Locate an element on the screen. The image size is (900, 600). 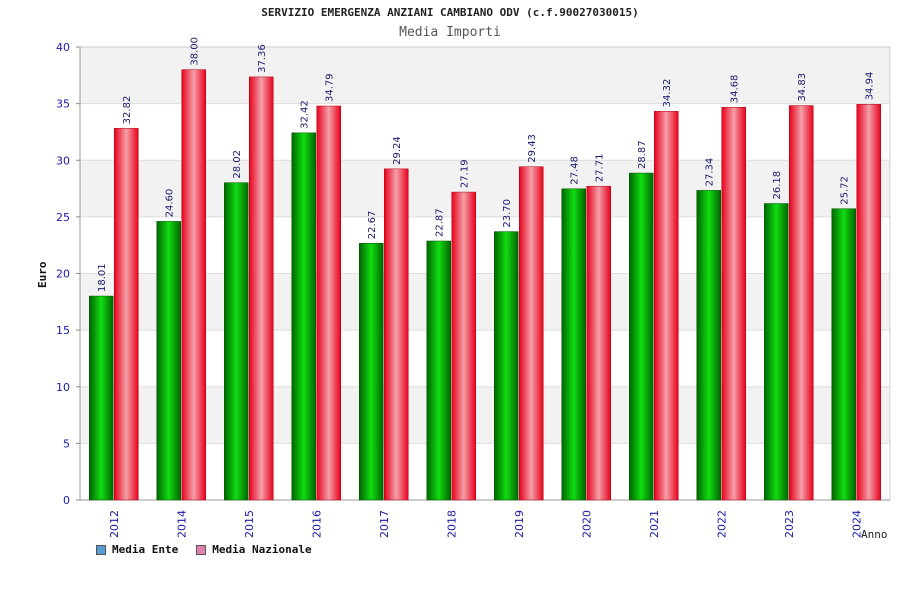
legend-swatch-nazionale is located at coordinates (201, 549).